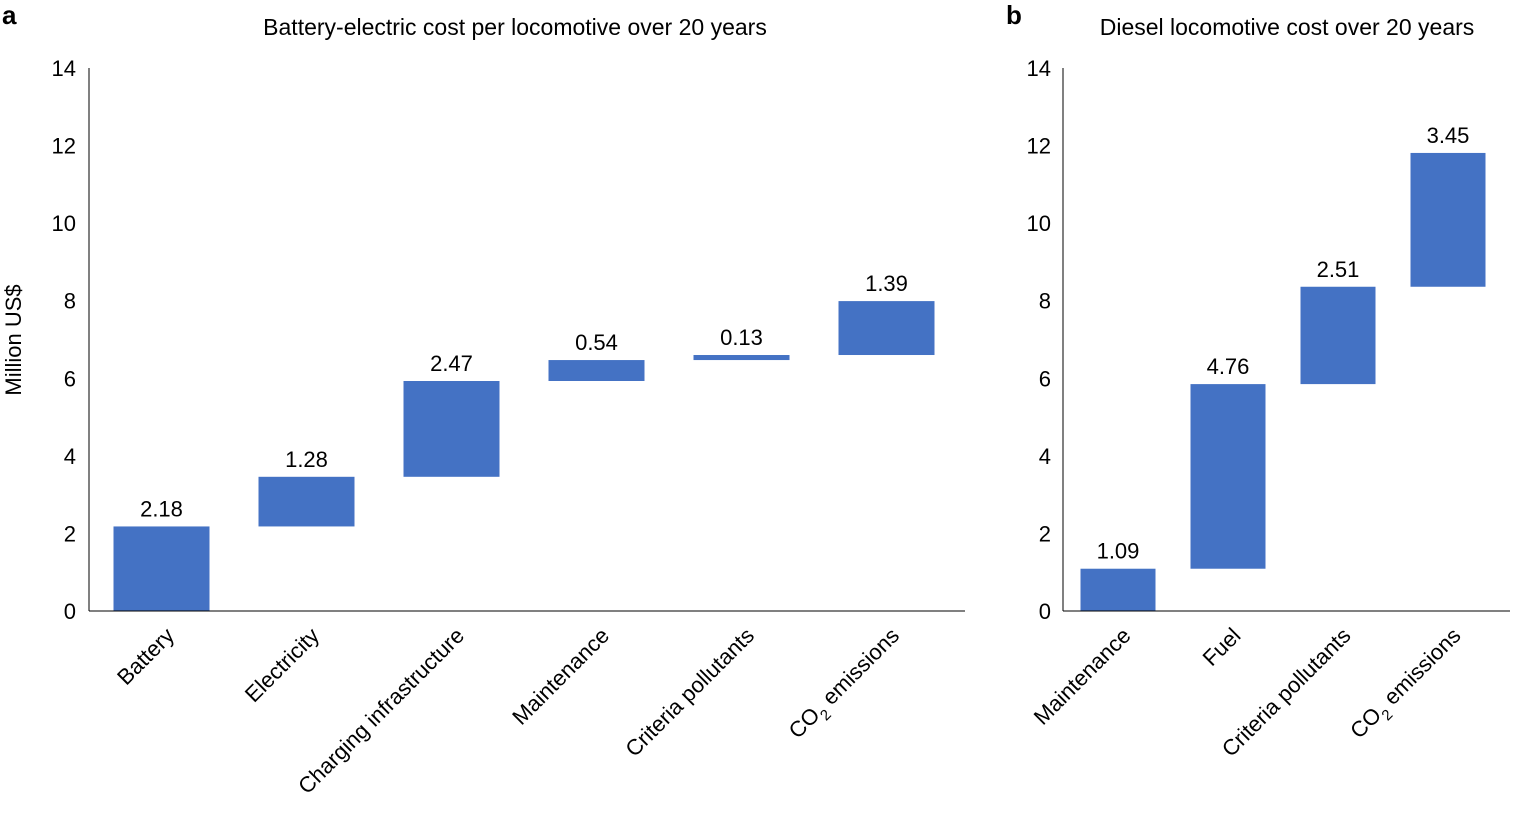  I want to click on data-label: 1.09, so click(1118, 551).